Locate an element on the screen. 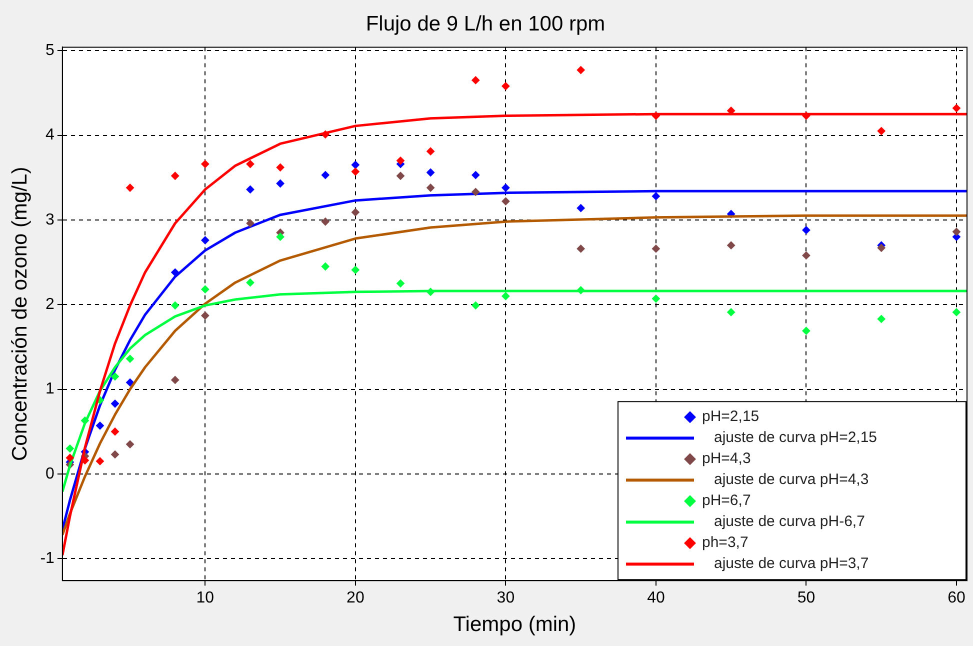 This screenshot has height=646, width=973. legend-label: ajuste de curva pH=4,3 is located at coordinates (791, 479).